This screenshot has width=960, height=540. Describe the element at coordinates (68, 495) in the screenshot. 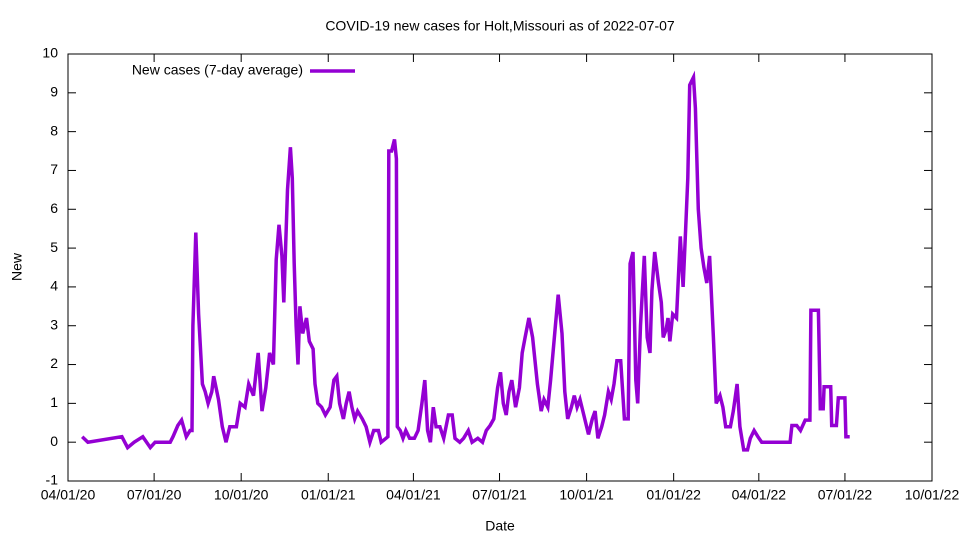

I see `x-tick-label: 04/01/20` at that location.